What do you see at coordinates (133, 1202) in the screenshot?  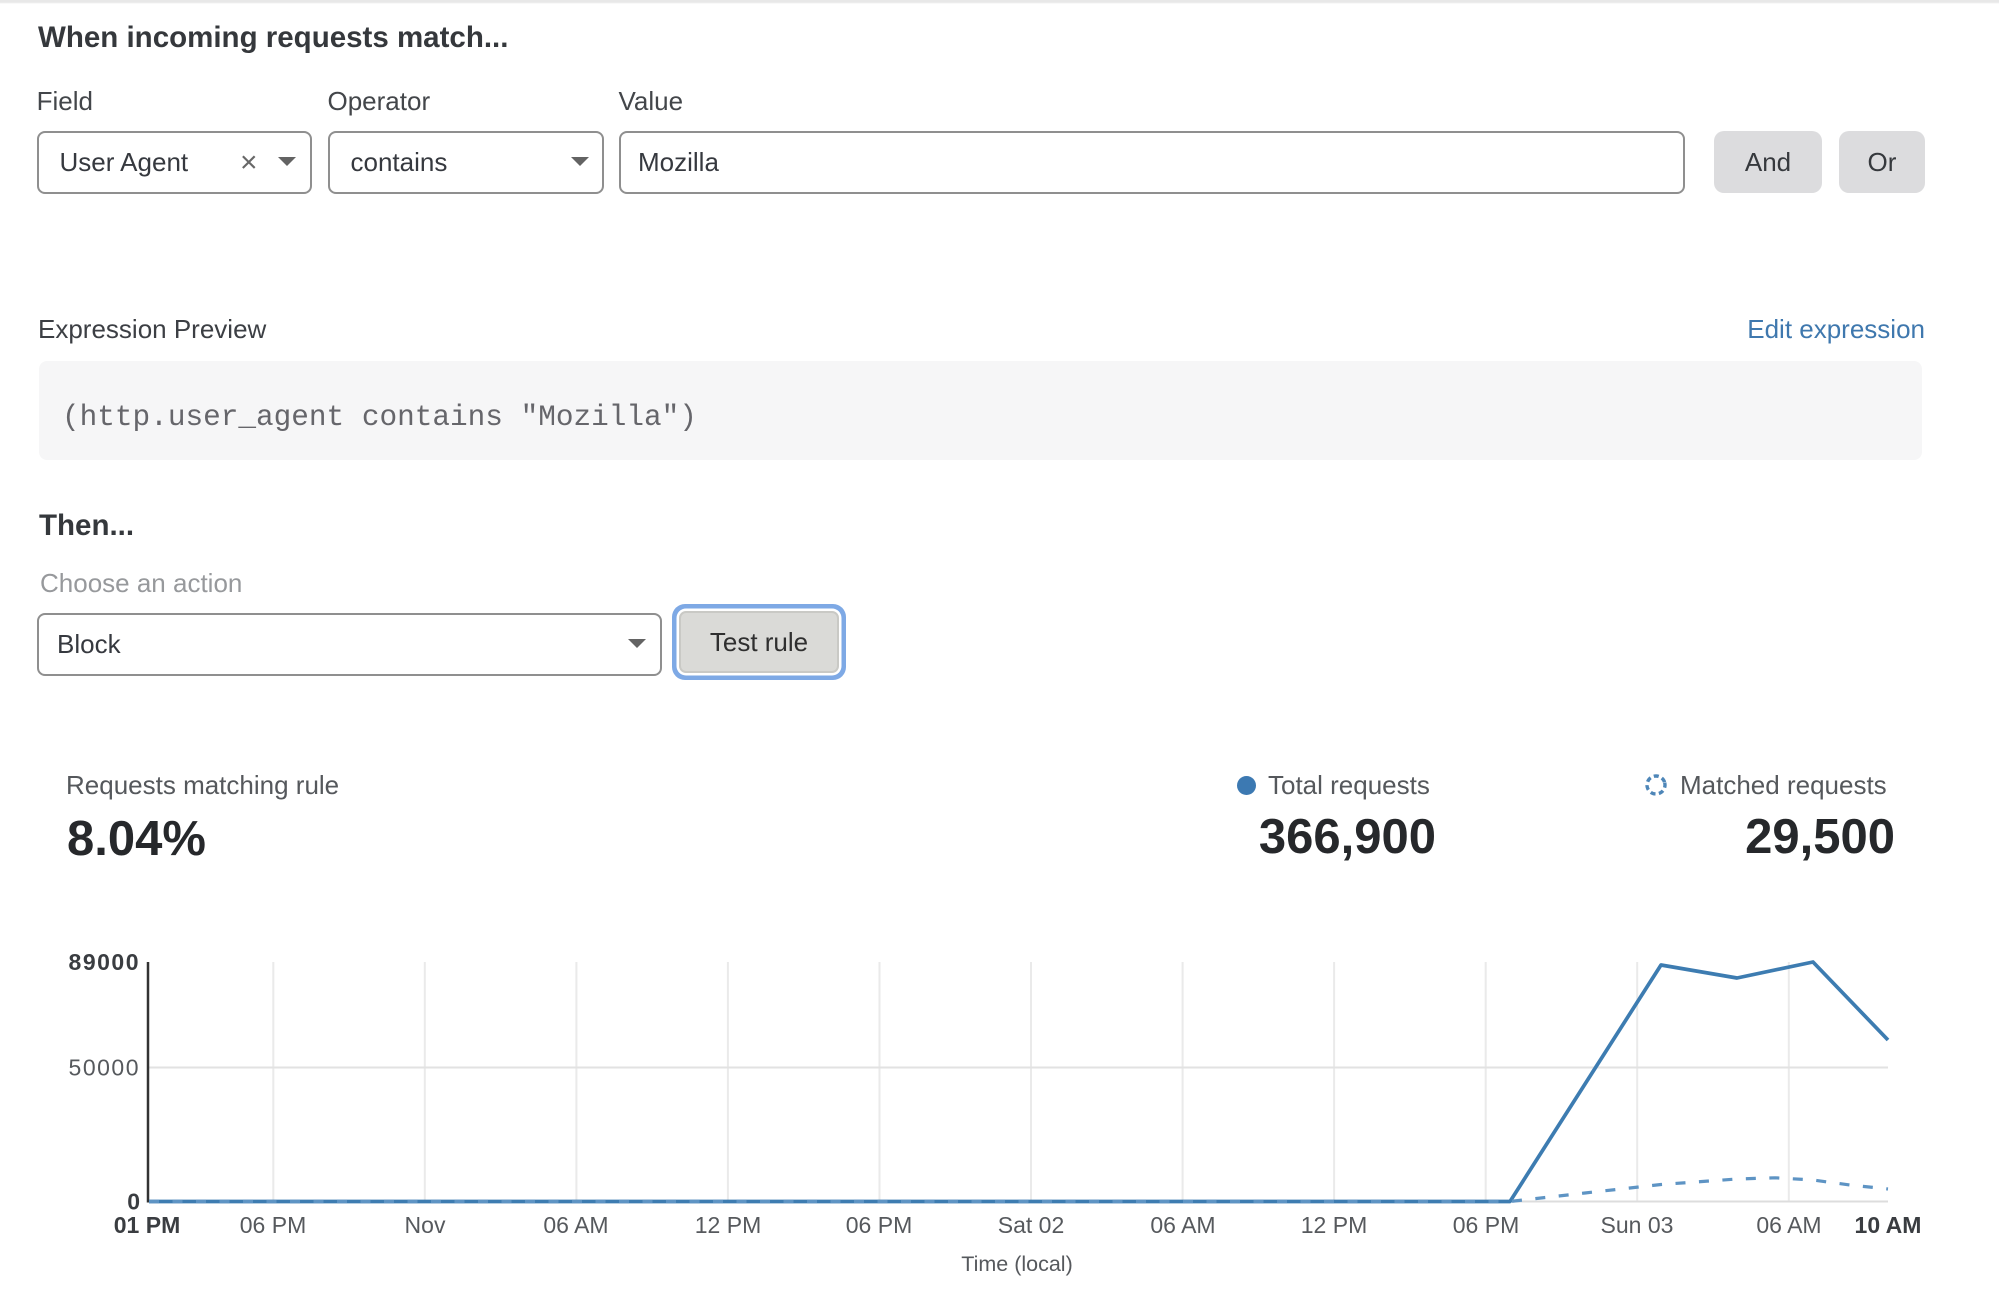 I see `svg-text: 0` at bounding box center [133, 1202].